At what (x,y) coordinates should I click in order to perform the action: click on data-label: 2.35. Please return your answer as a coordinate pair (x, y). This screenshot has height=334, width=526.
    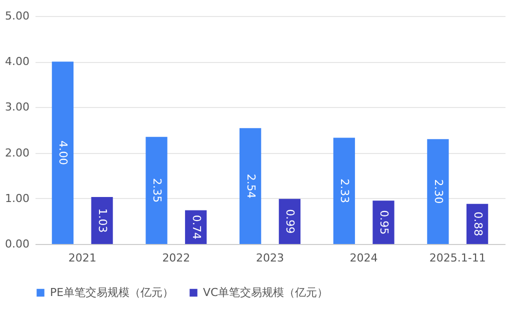
    Looking at the image, I should click on (157, 190).